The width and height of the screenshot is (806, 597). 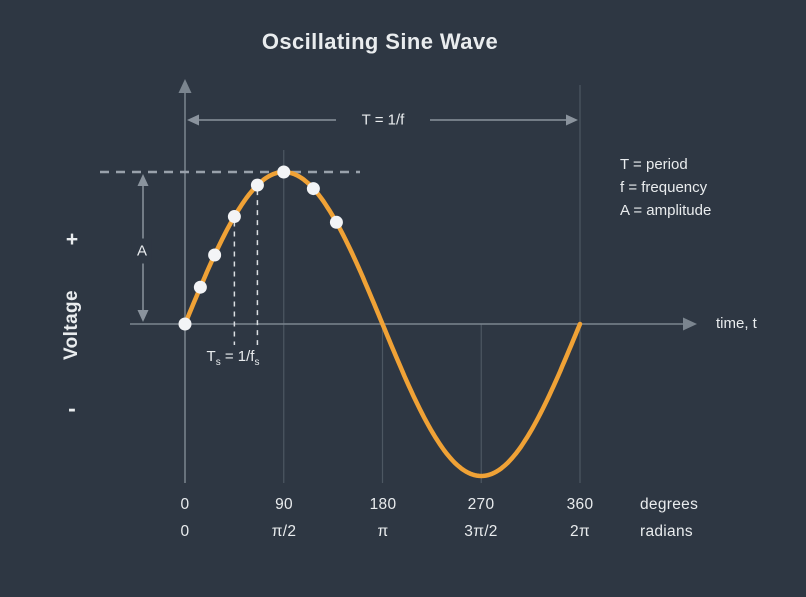 What do you see at coordinates (142, 251) in the screenshot?
I see `amplitude-label: A` at bounding box center [142, 251].